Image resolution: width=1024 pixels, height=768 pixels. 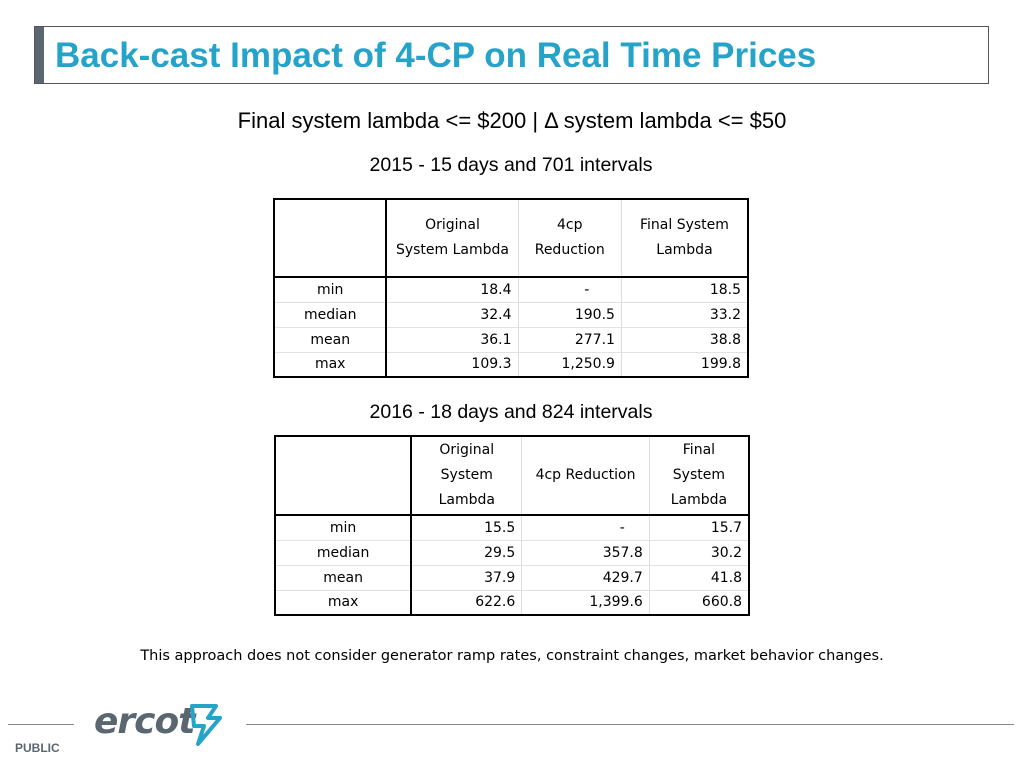 I want to click on table-cell: 38.8, so click(x=684, y=340).